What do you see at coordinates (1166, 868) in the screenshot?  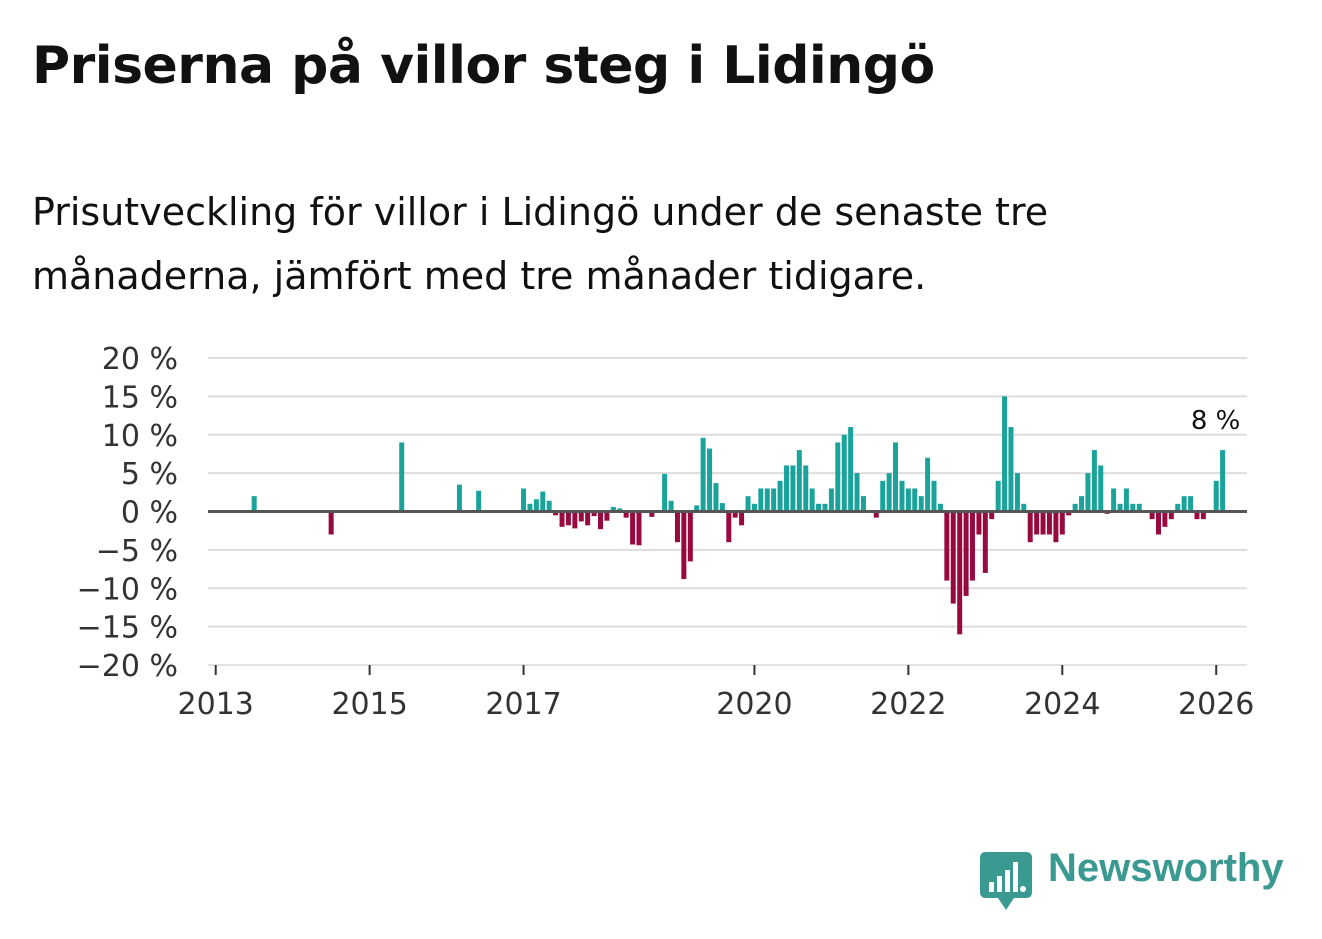 I see `brand-name: Newsworthy` at bounding box center [1166, 868].